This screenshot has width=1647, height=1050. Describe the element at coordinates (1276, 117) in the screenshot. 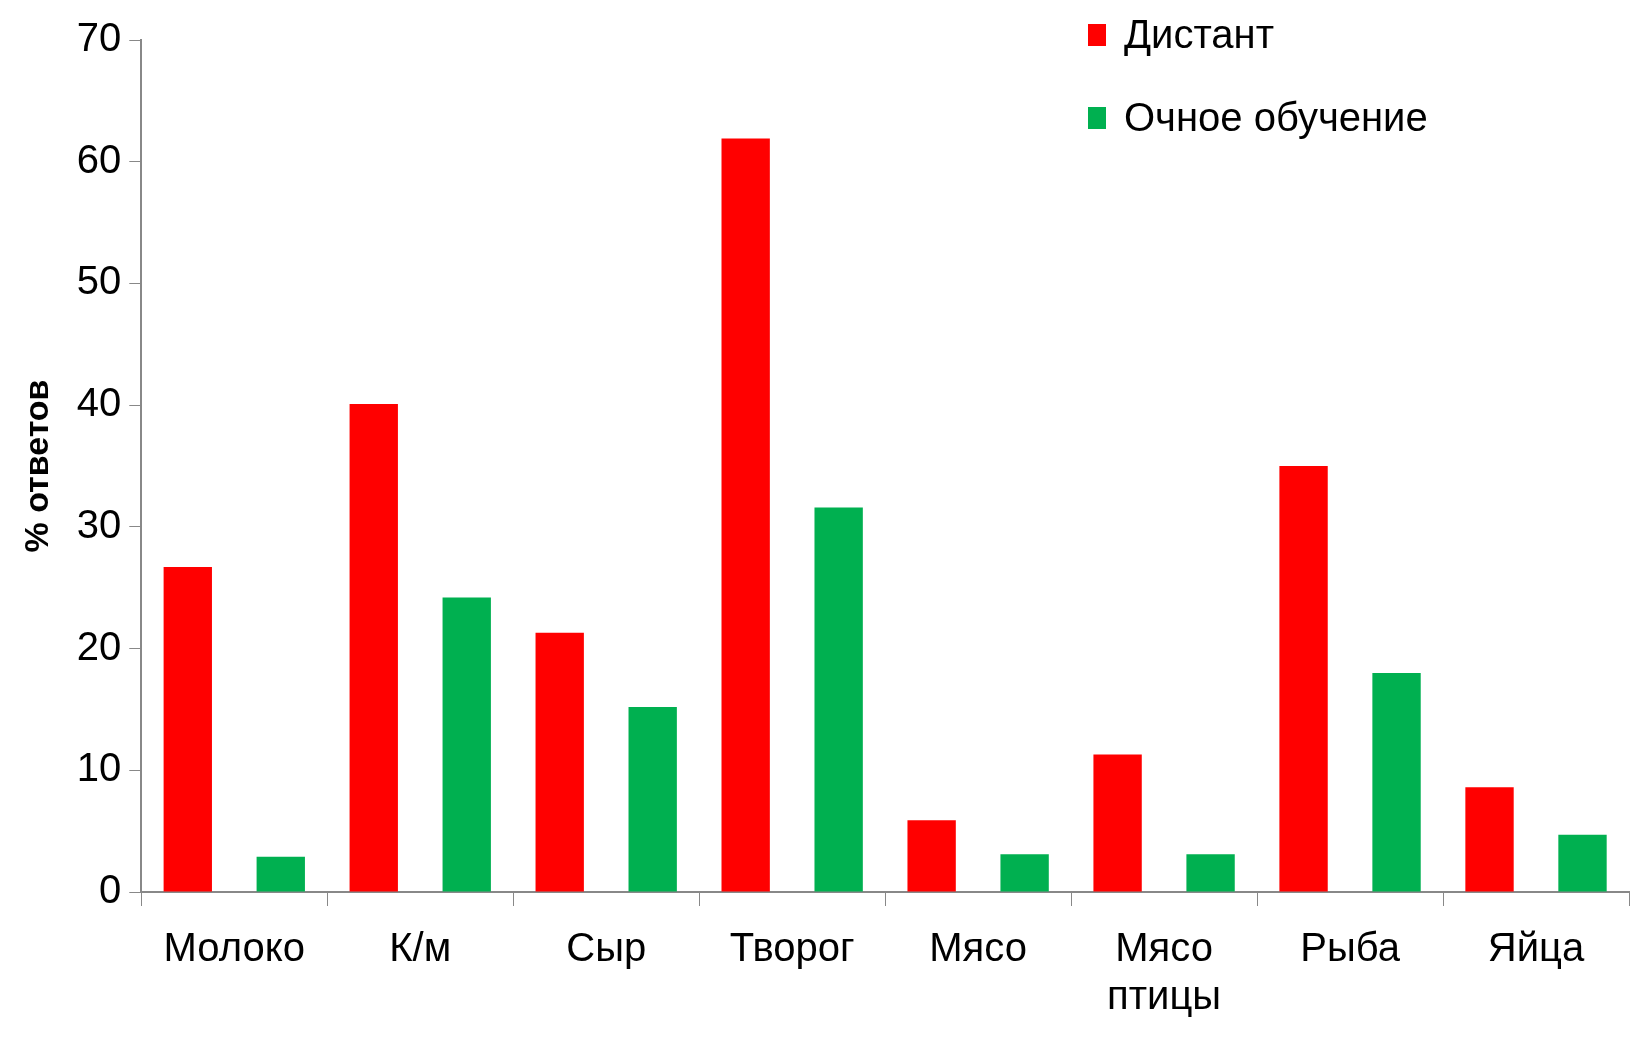

I see `legend-label: Очное обучение` at that location.